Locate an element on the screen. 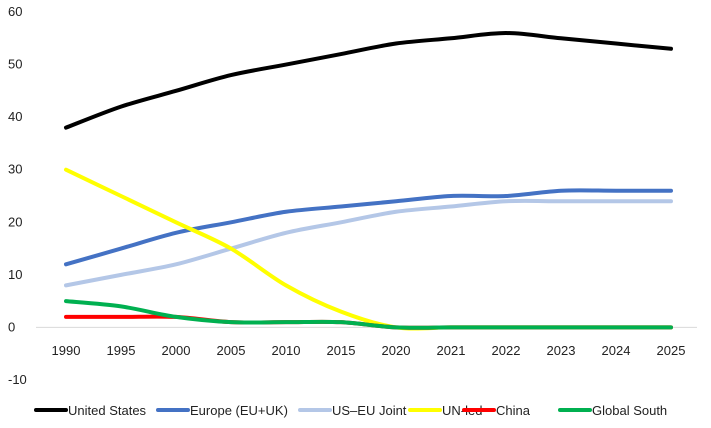 This screenshot has width=711, height=428. y-tick-label: 10 is located at coordinates (15, 274).